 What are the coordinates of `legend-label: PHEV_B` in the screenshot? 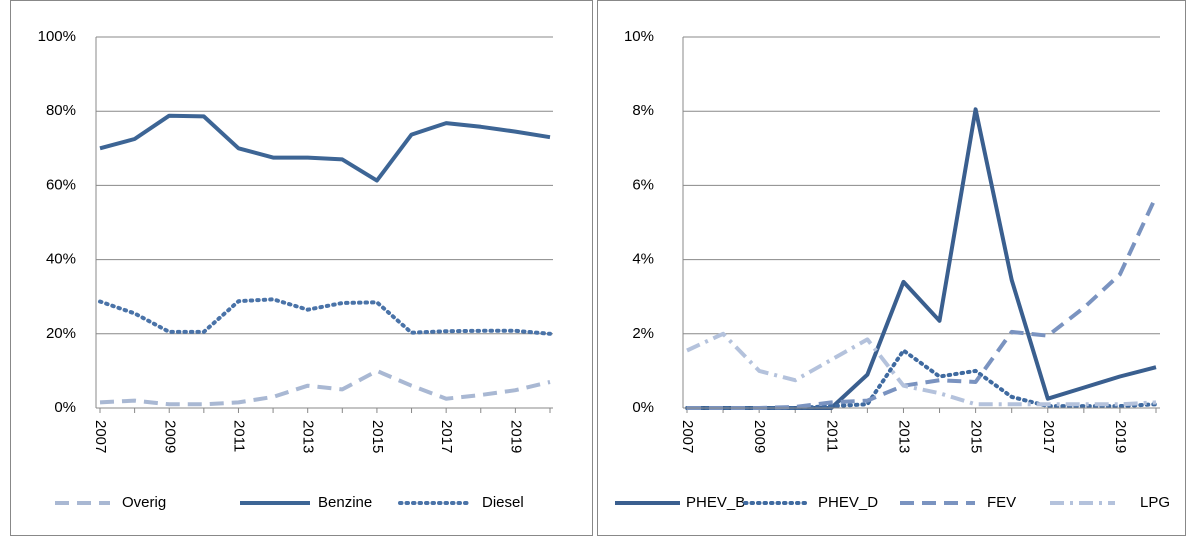 It's located at (715, 502).